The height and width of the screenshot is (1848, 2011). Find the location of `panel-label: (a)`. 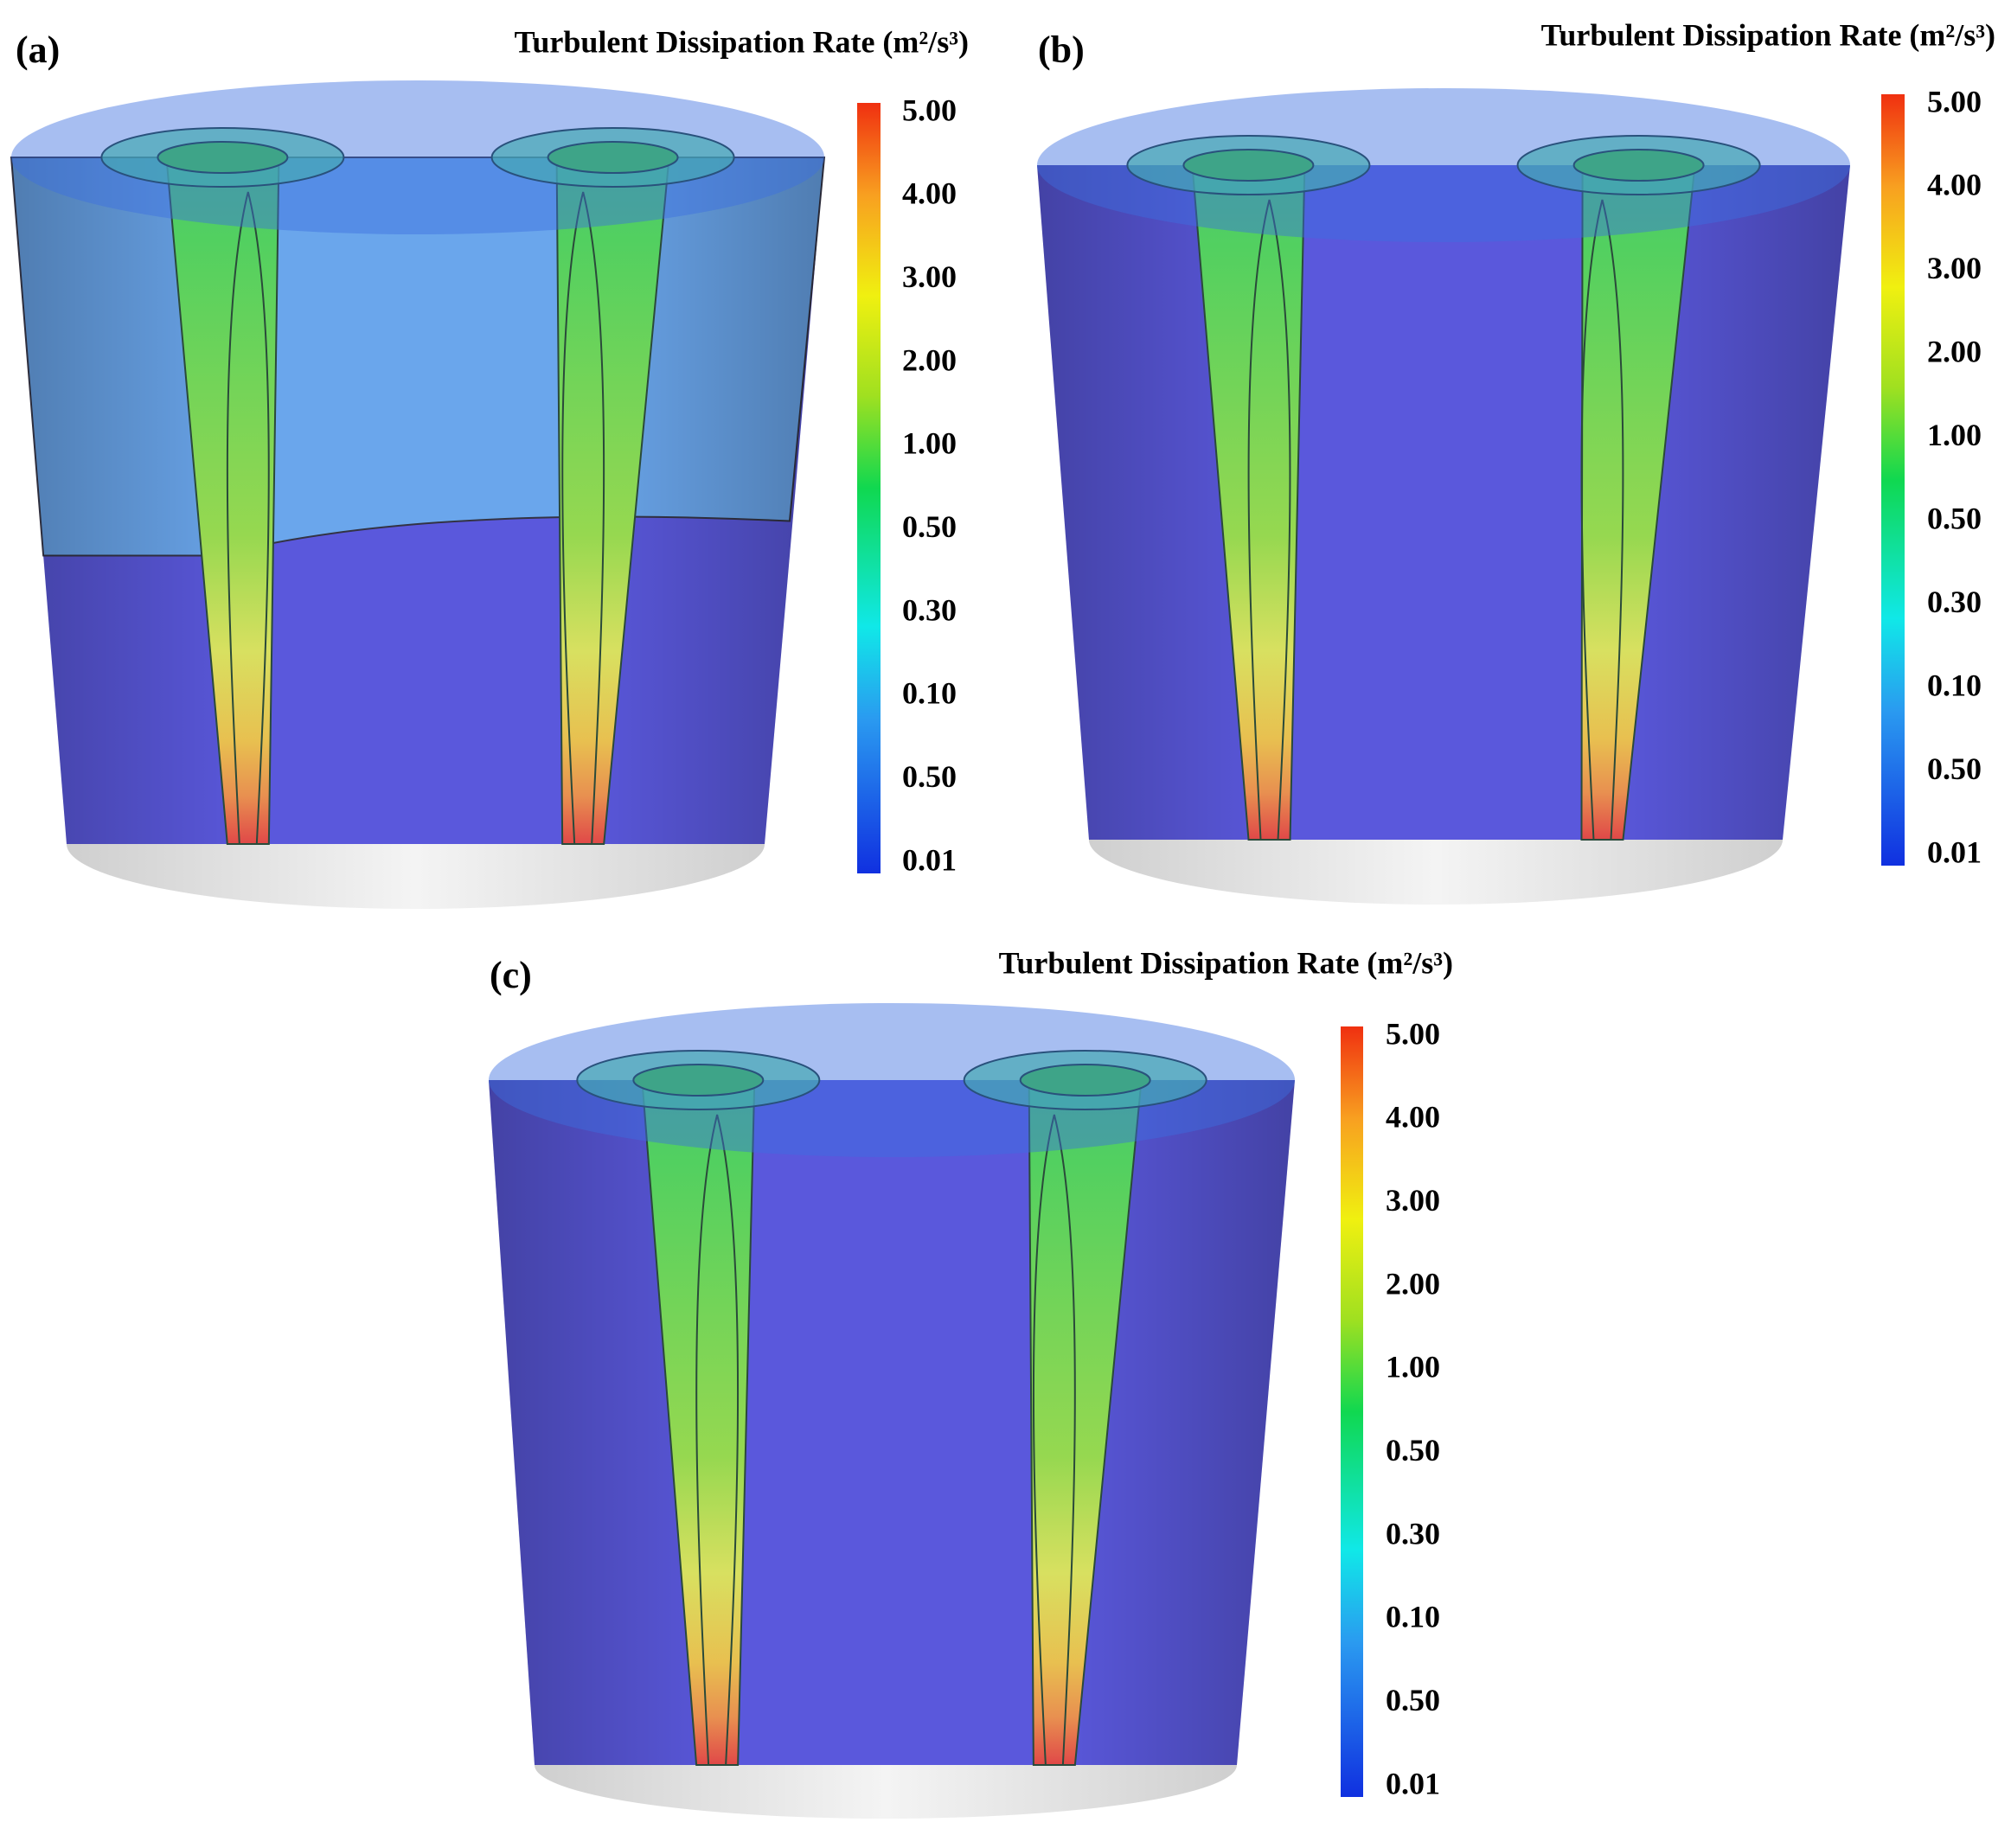

panel-label: (a) is located at coordinates (38, 50).